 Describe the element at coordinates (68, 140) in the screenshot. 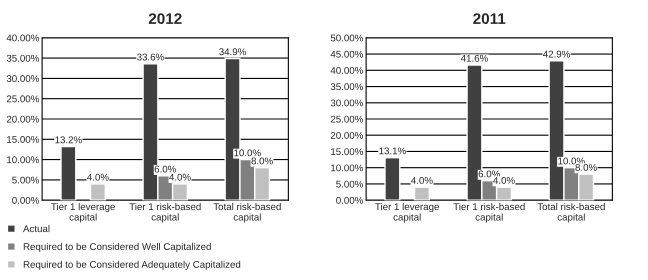

I see `data-label: 13.2%` at that location.